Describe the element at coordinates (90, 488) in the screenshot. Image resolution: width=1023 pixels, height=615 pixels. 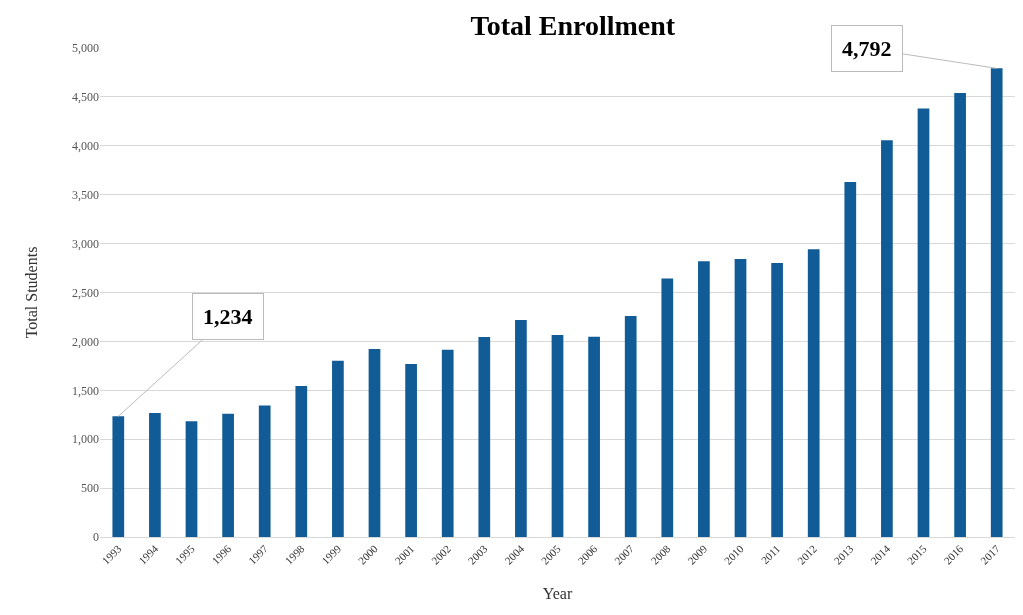
I see `y-tick-label: 500` at that location.